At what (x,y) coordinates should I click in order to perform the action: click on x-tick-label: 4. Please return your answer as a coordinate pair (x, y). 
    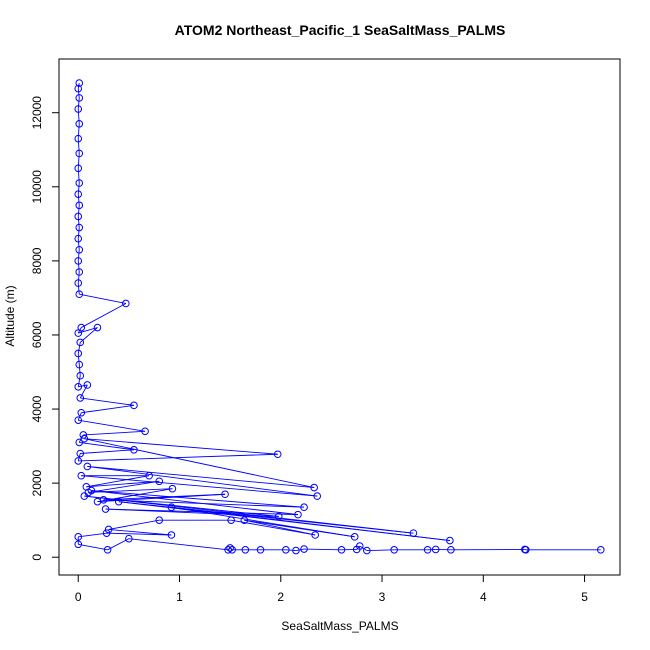
    Looking at the image, I should click on (483, 597).